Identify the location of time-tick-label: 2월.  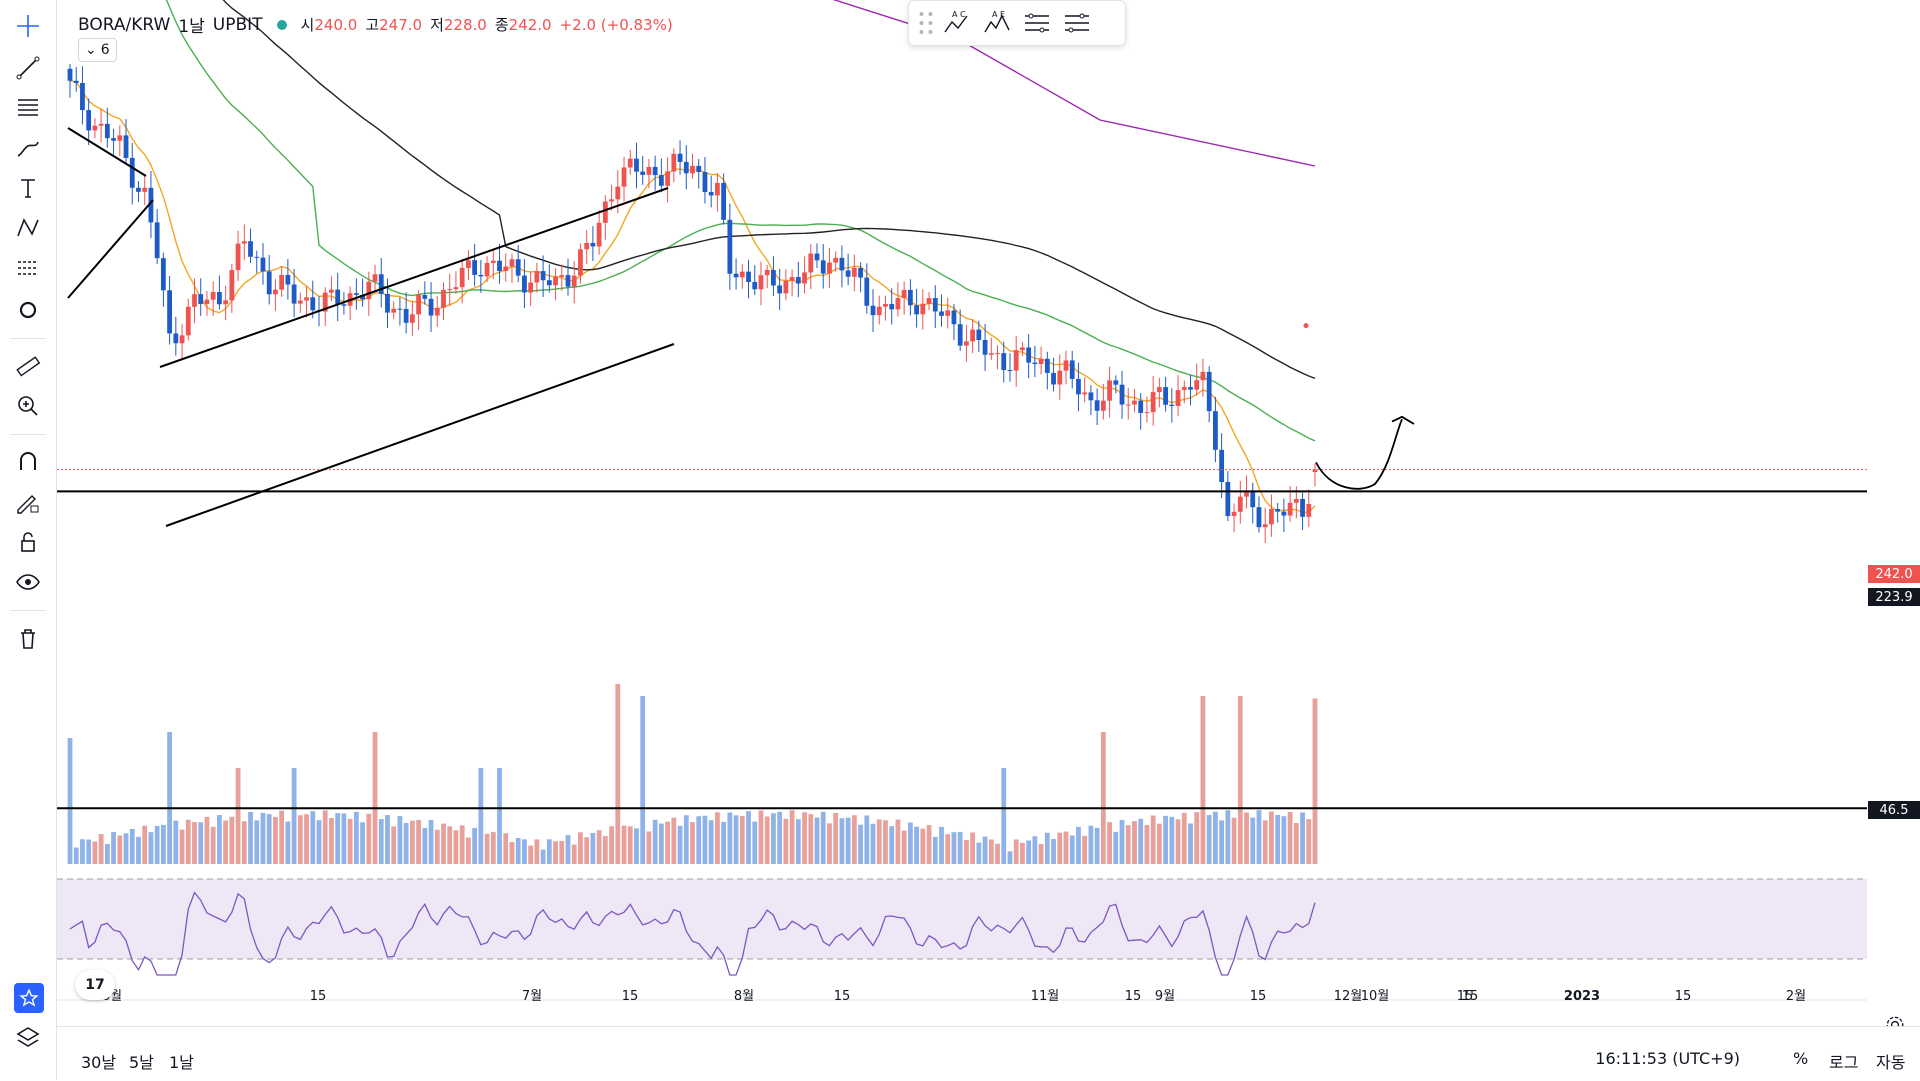
(1796, 996).